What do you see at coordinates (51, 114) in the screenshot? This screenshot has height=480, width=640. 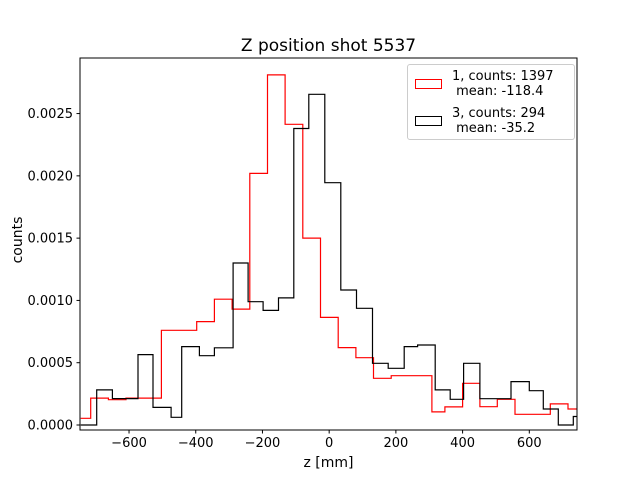 I see `y-tick-label: 0.0025` at bounding box center [51, 114].